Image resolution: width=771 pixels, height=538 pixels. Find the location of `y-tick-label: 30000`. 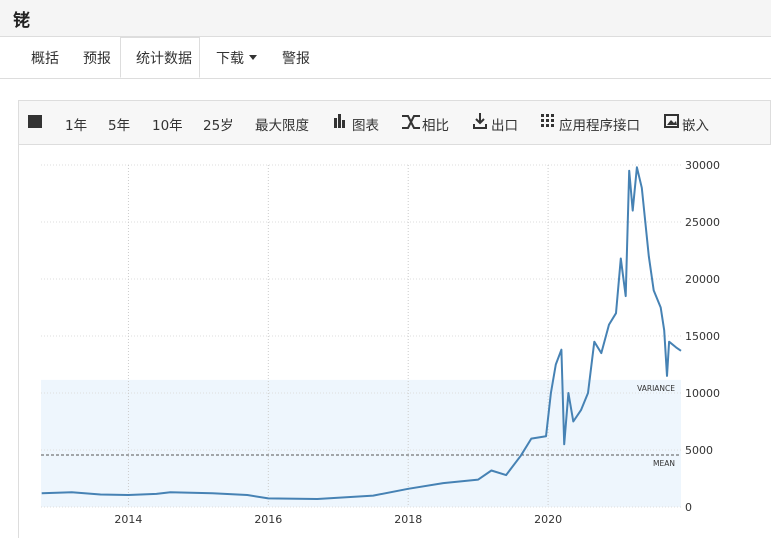

y-tick-label: 30000 is located at coordinates (702, 165).